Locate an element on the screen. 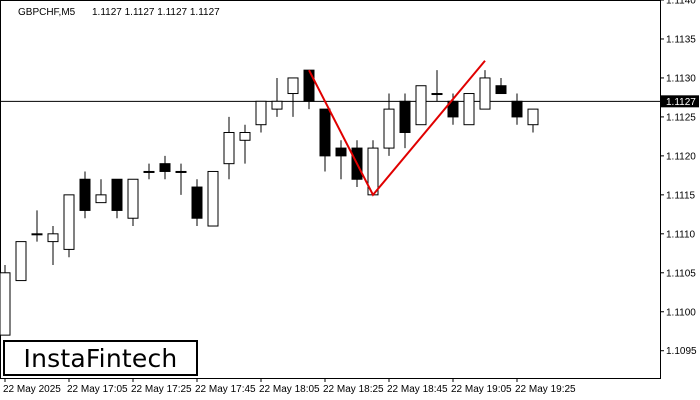 The height and width of the screenshot is (400, 700). x-tick-label: 22 May 17:05 is located at coordinates (97, 389).